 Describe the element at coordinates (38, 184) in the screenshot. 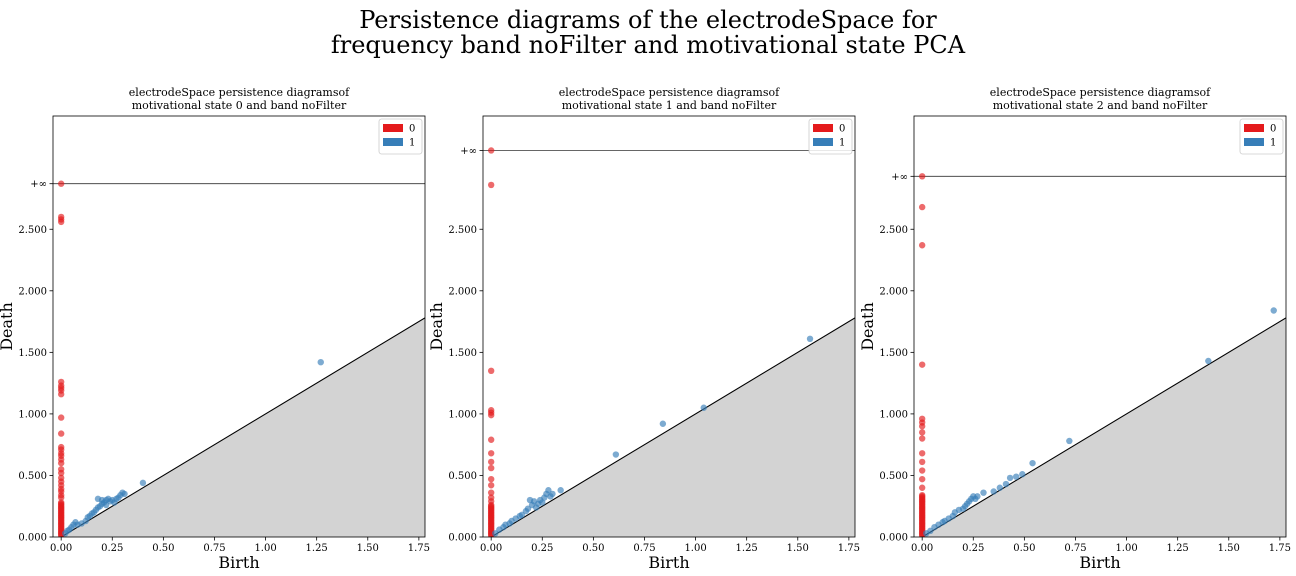

I see `infinity-tick-label: +∞` at that location.